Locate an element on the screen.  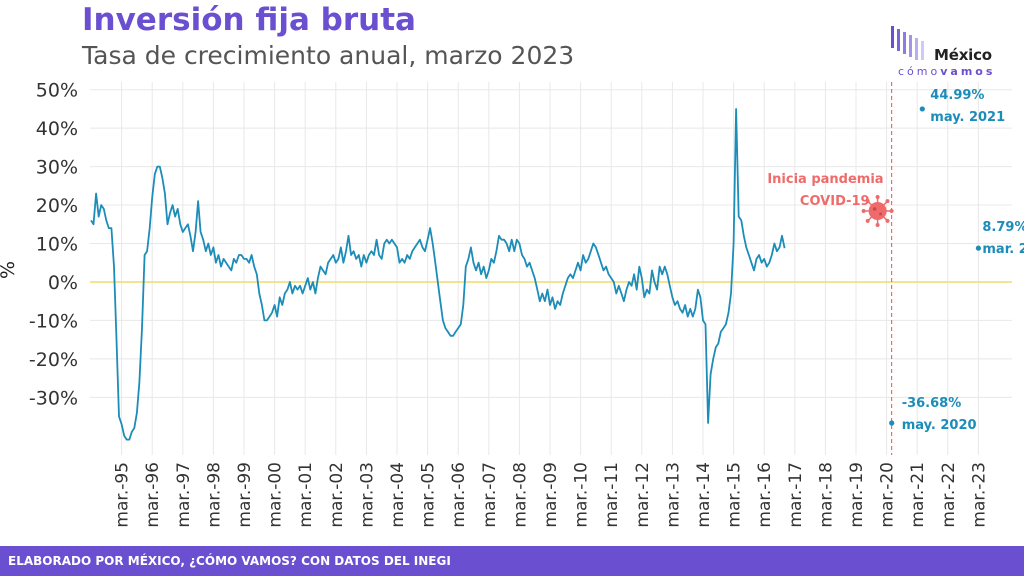
y-tick-label: 0% is located at coordinates (63, 283).